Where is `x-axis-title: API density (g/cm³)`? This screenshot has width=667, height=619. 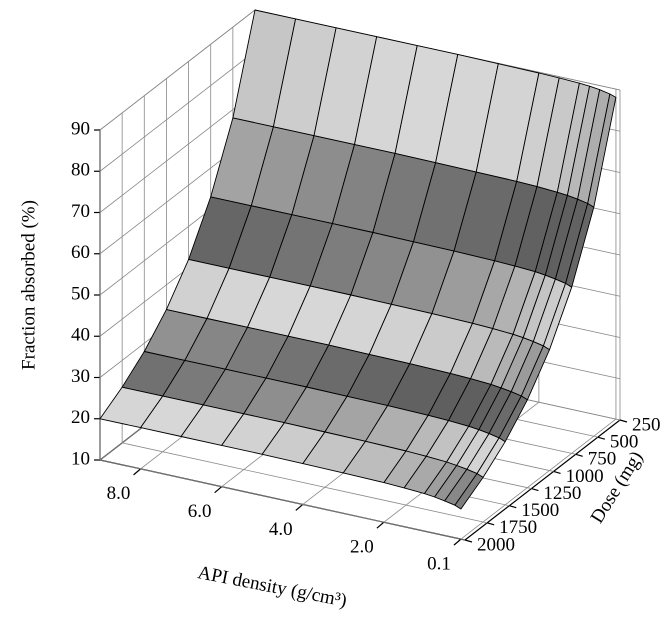
x-axis-title: API density (g/cm³) is located at coordinates (272, 586).